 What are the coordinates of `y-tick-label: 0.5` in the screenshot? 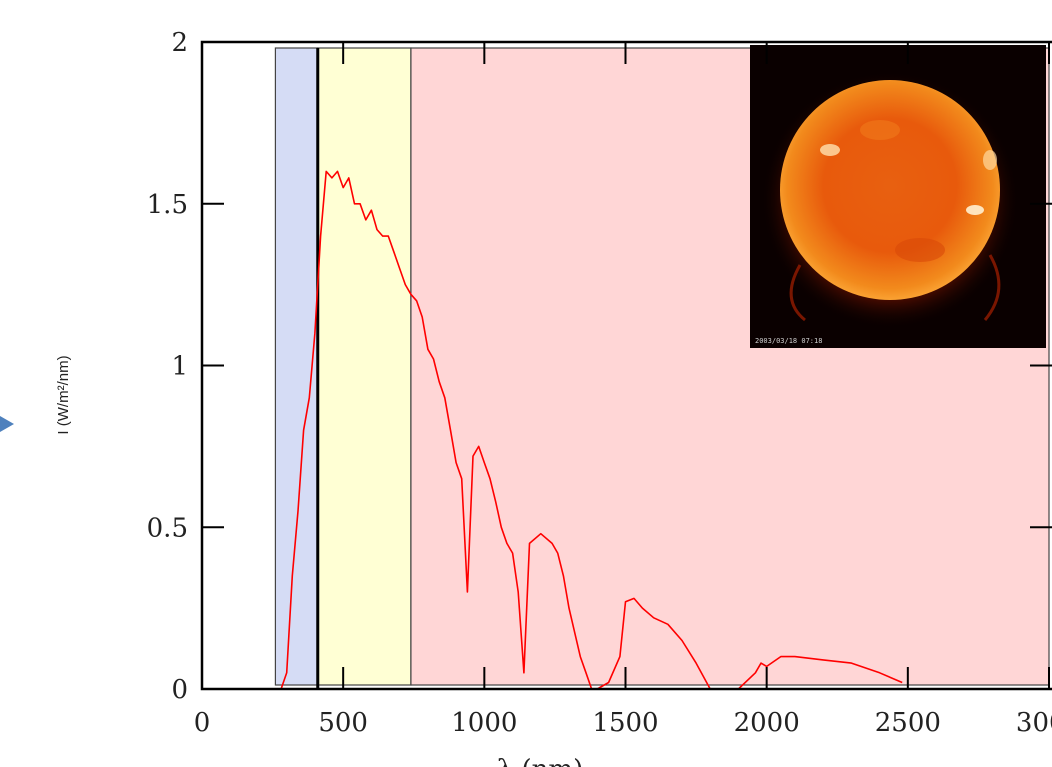 It's located at (167, 528).